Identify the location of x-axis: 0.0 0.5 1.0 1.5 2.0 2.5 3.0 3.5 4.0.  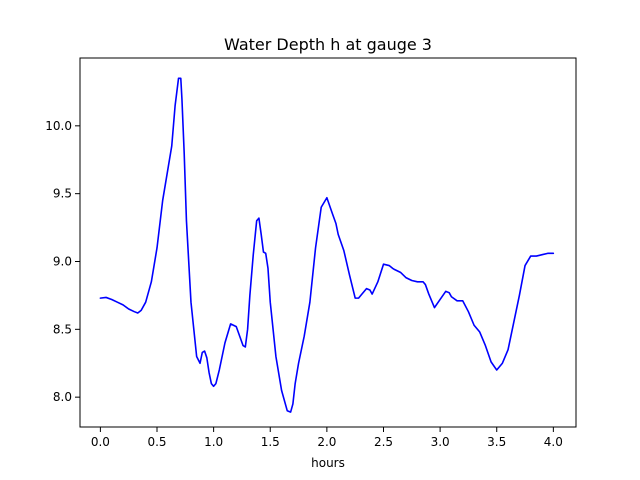
(327, 438).